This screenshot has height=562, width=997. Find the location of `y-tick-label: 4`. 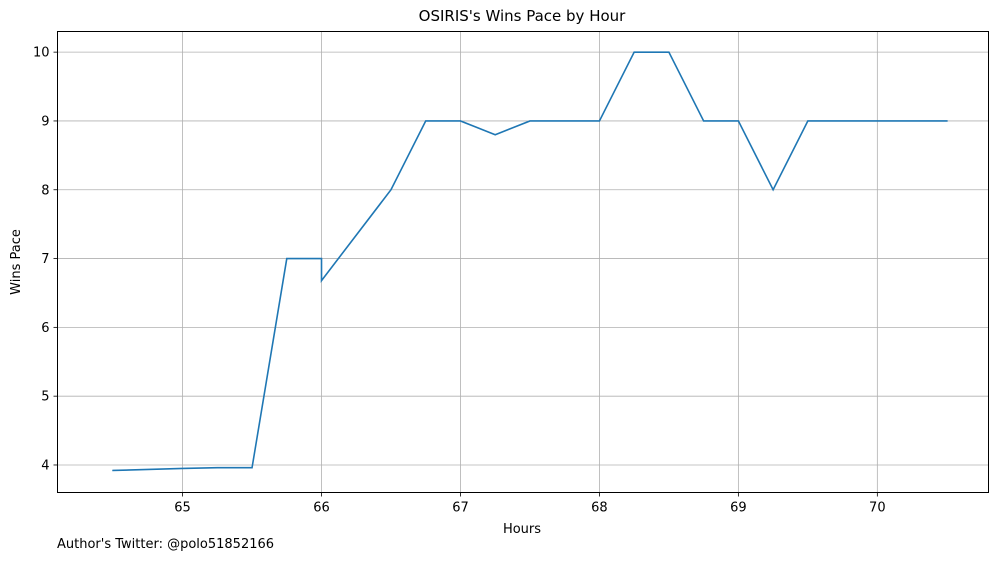

y-tick-label: 4 is located at coordinates (45, 465).